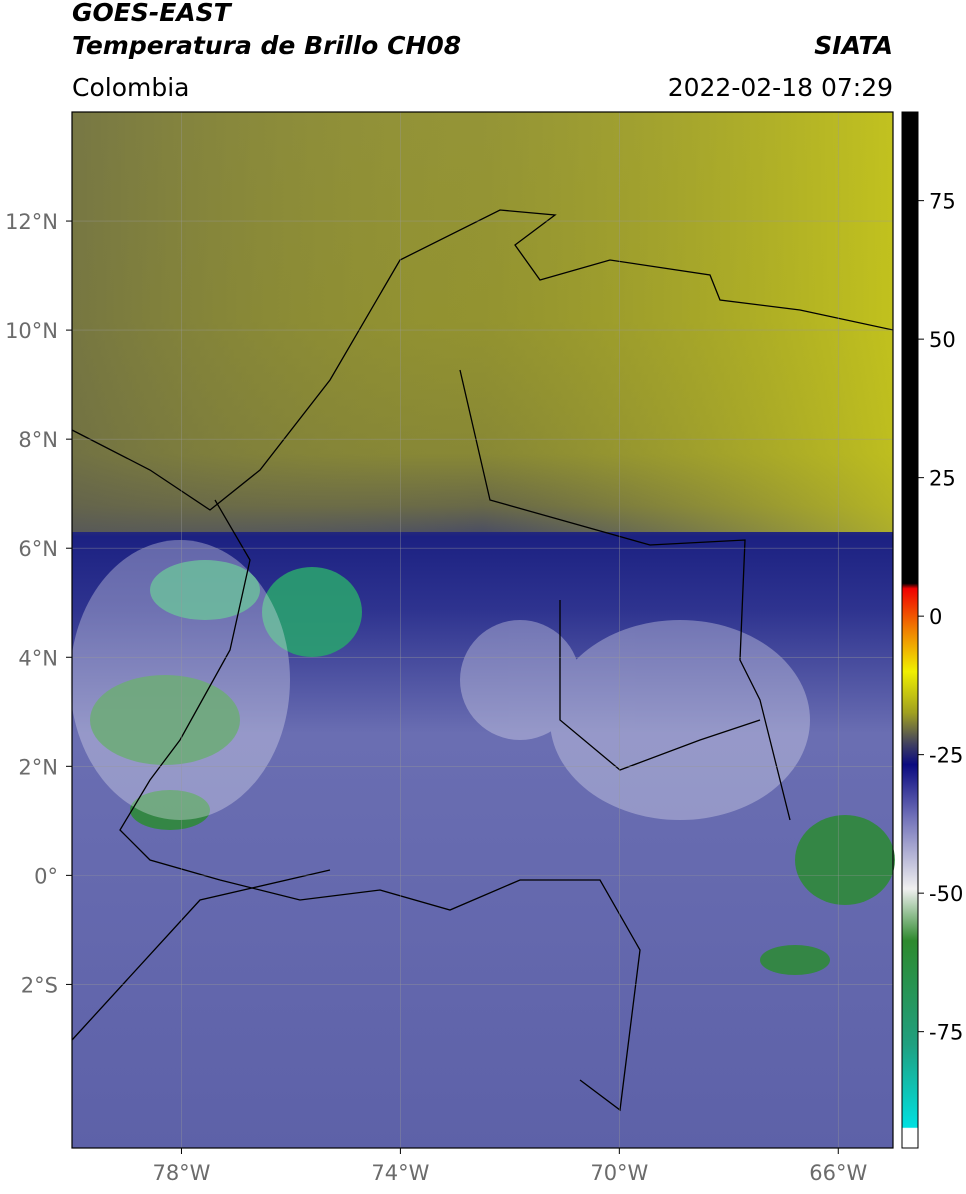  Describe the element at coordinates (853, 45) in the screenshot. I see `source: SIATA` at that location.